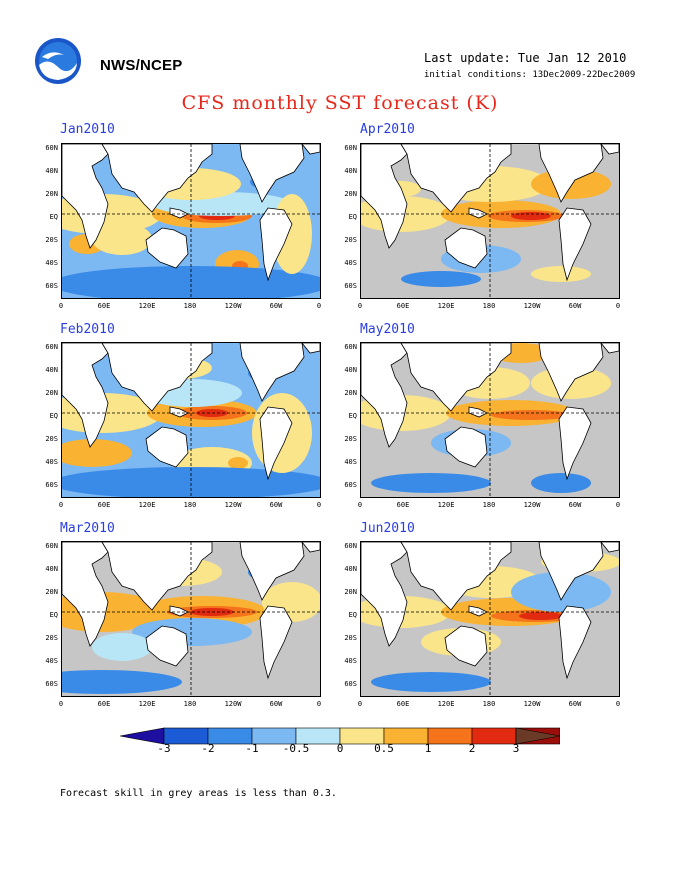 The image size is (680, 880). What do you see at coordinates (296, 748) in the screenshot?
I see `colorbar-tick-label: -0.5` at bounding box center [296, 748].